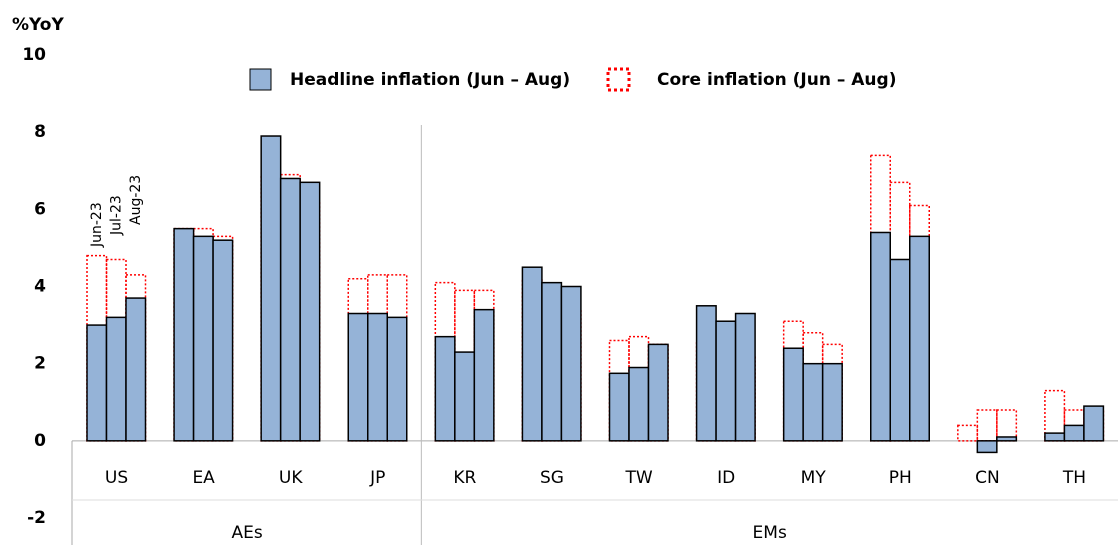  I want to click on x-tick-label: EA, so click(203, 478).